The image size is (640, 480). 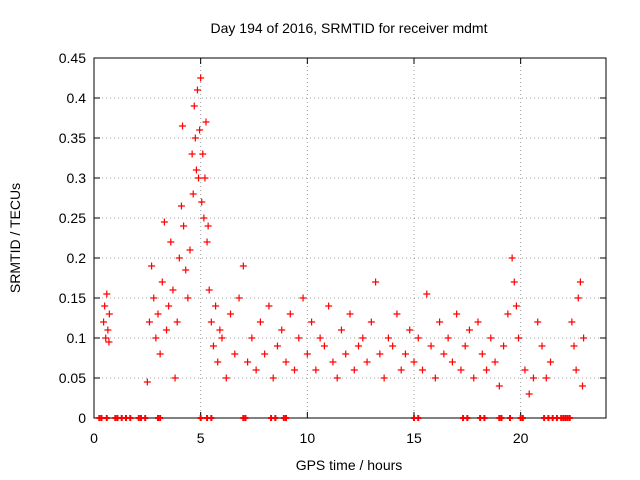 What do you see at coordinates (72, 218) in the screenshot?
I see `y-tick-label: 0.25` at bounding box center [72, 218].